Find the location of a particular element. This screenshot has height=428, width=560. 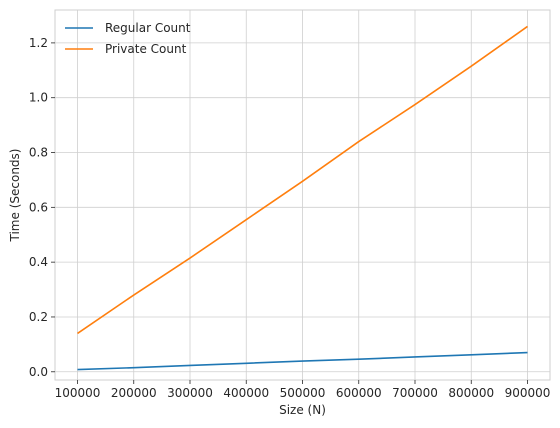

legend-label-1: Regular Count is located at coordinates (148, 28).